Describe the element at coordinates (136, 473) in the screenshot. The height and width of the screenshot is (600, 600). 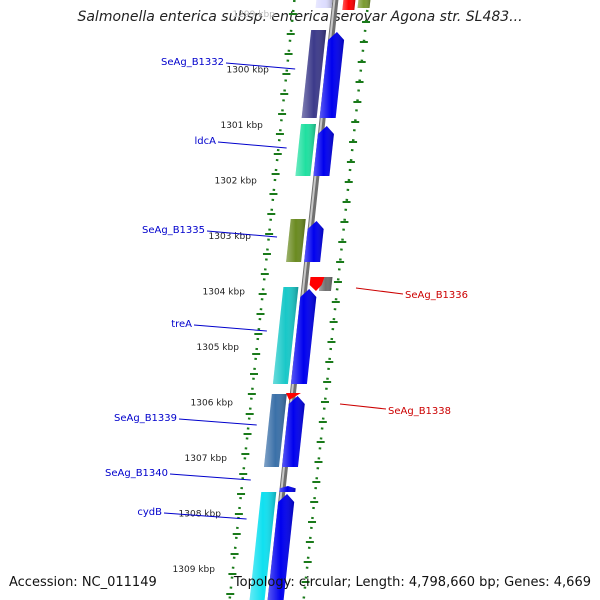
I see `gene-label: SeAg_B1340` at that location.